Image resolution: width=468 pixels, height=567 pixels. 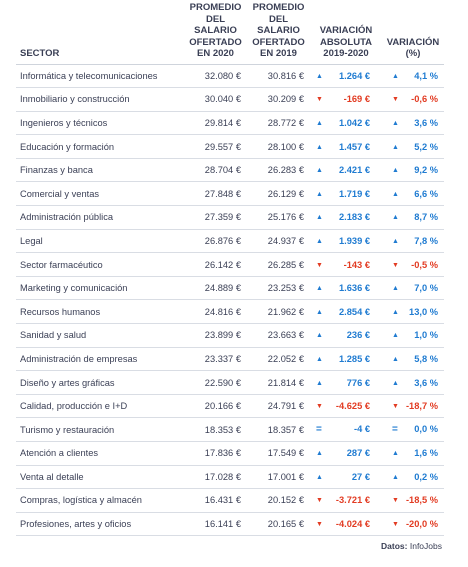 I want to click on percent-change-value: 5,2 %, so click(x=426, y=146).